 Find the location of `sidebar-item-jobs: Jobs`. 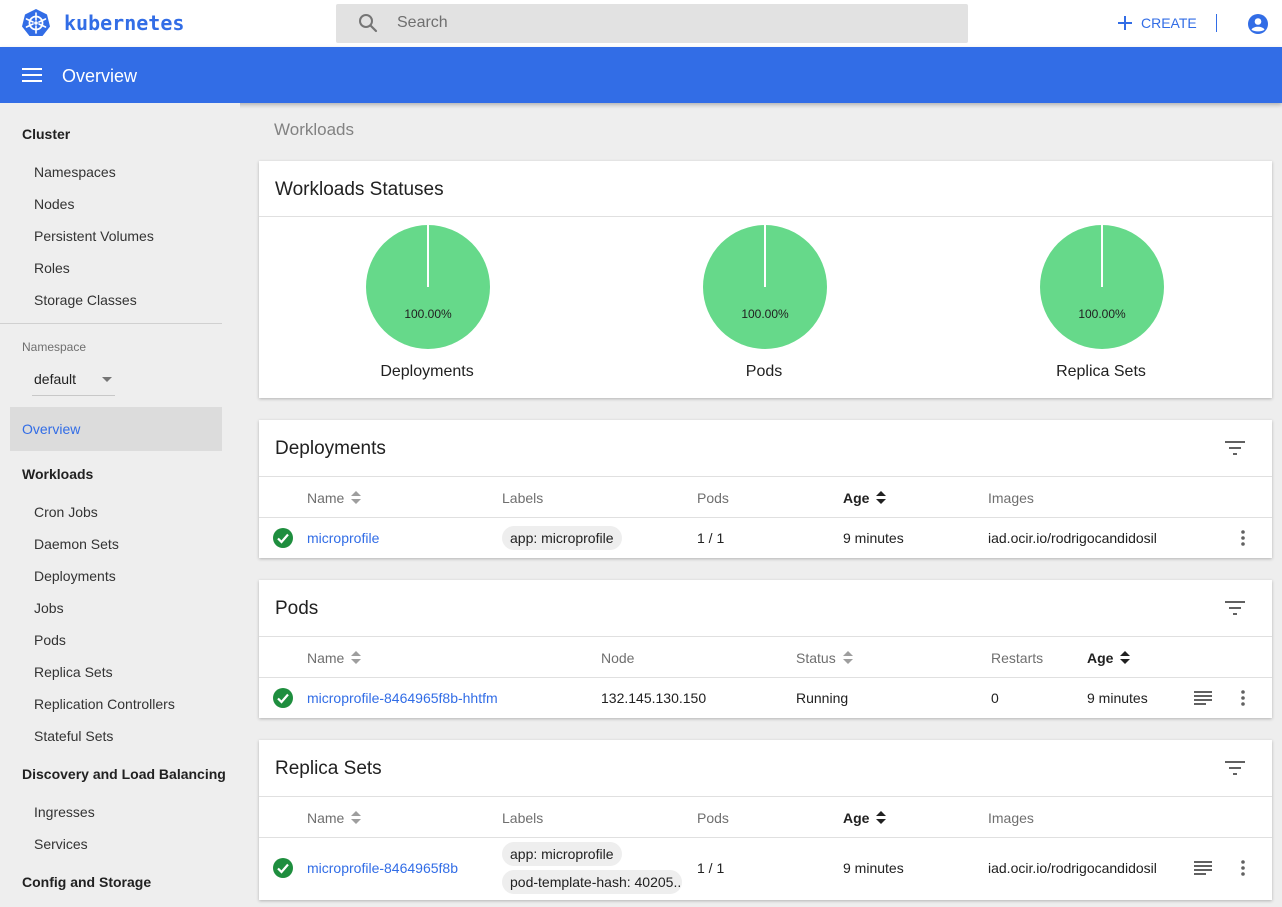

sidebar-item-jobs: Jobs is located at coordinates (49, 608).